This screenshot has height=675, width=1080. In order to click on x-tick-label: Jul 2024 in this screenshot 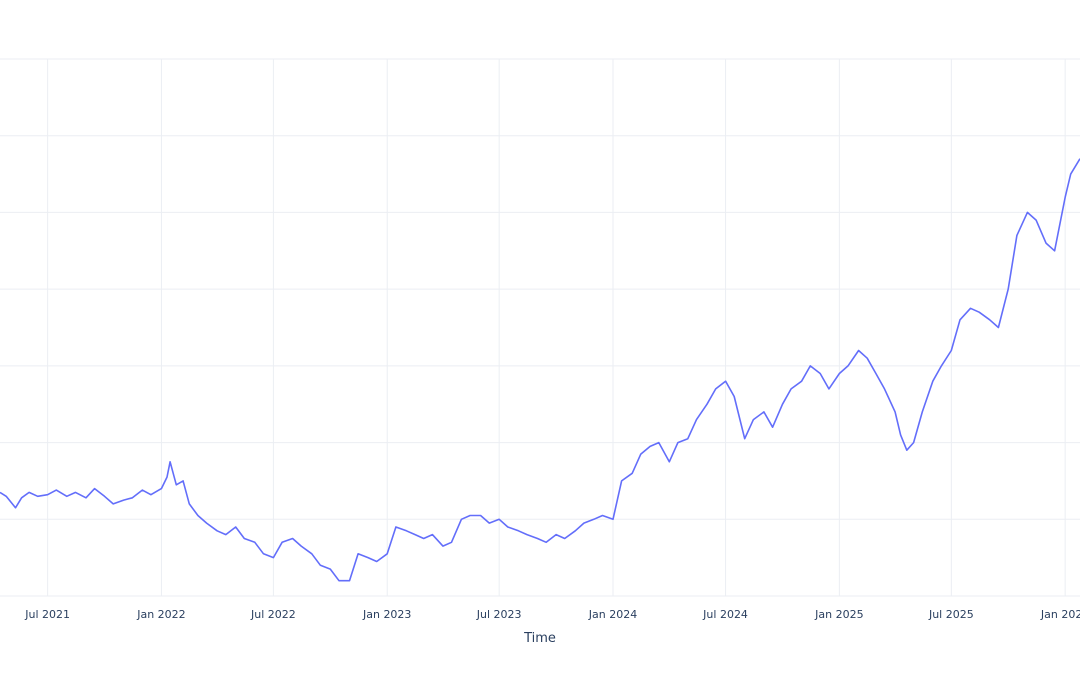, I will do `click(725, 614)`.